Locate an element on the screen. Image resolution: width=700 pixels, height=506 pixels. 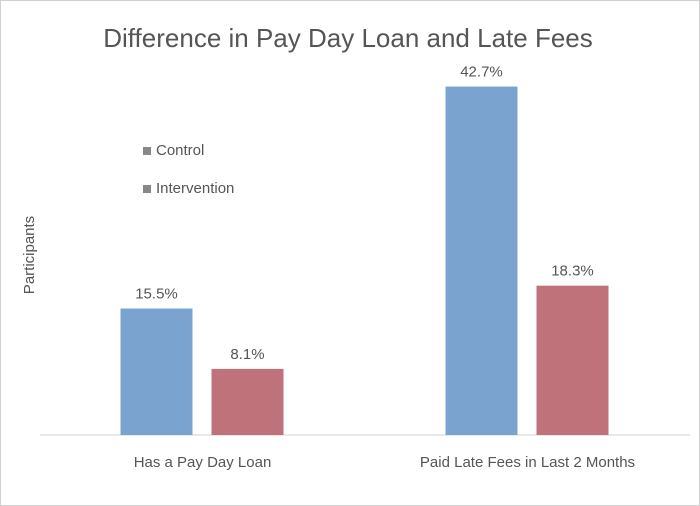
x-tick-label: Paid Late Fees in Last 2 Months is located at coordinates (527, 462).